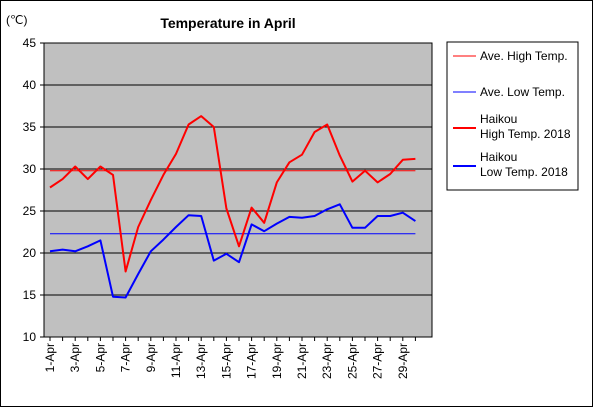 This screenshot has width=593, height=407. What do you see at coordinates (30, 253) in the screenshot?
I see `y-tick-label: 20` at bounding box center [30, 253].